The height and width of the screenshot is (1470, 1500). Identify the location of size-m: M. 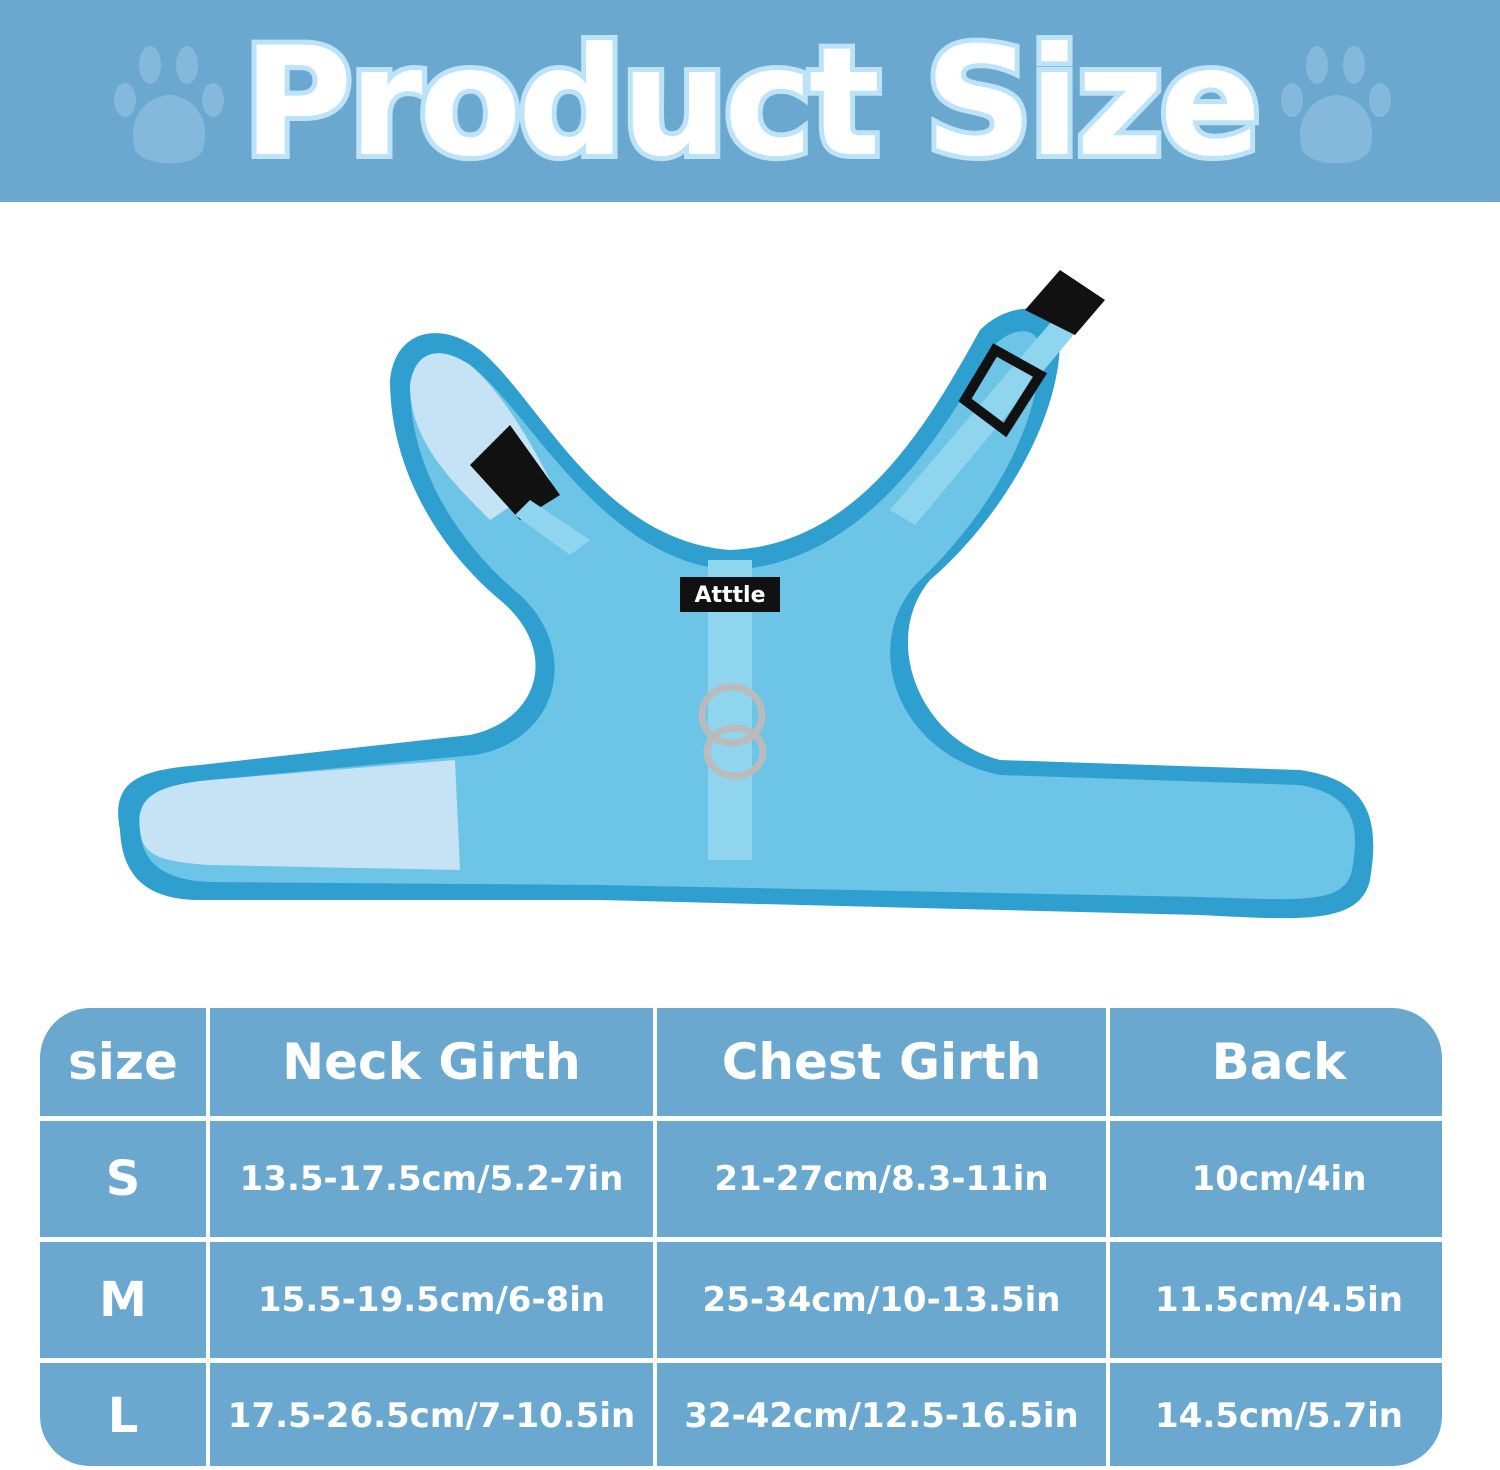
(123, 1300).